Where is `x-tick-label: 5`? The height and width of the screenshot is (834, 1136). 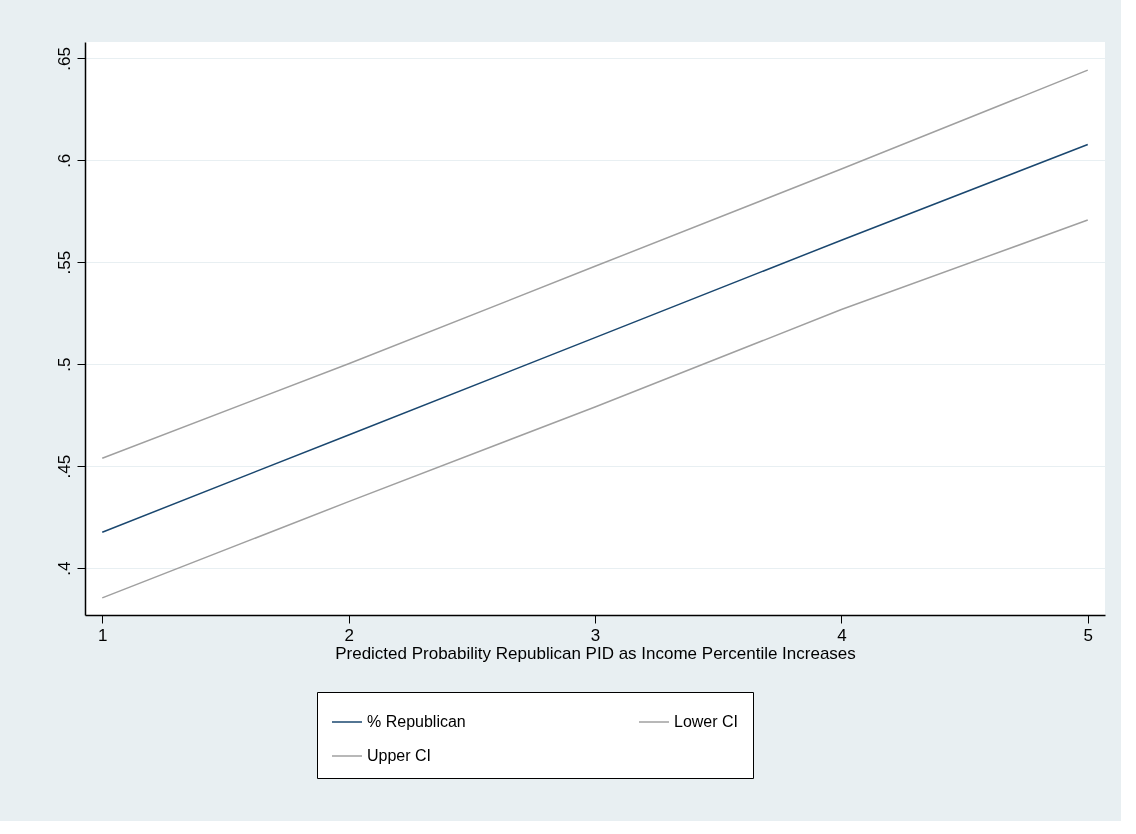 x-tick-label: 5 is located at coordinates (1088, 635).